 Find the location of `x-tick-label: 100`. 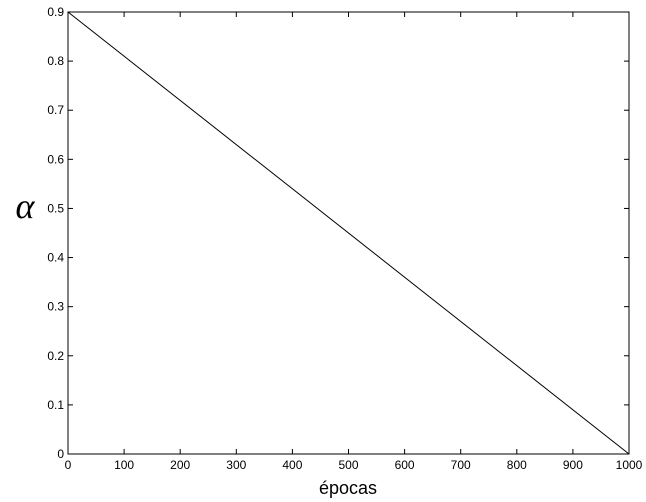

x-tick-label: 100 is located at coordinates (124, 465).